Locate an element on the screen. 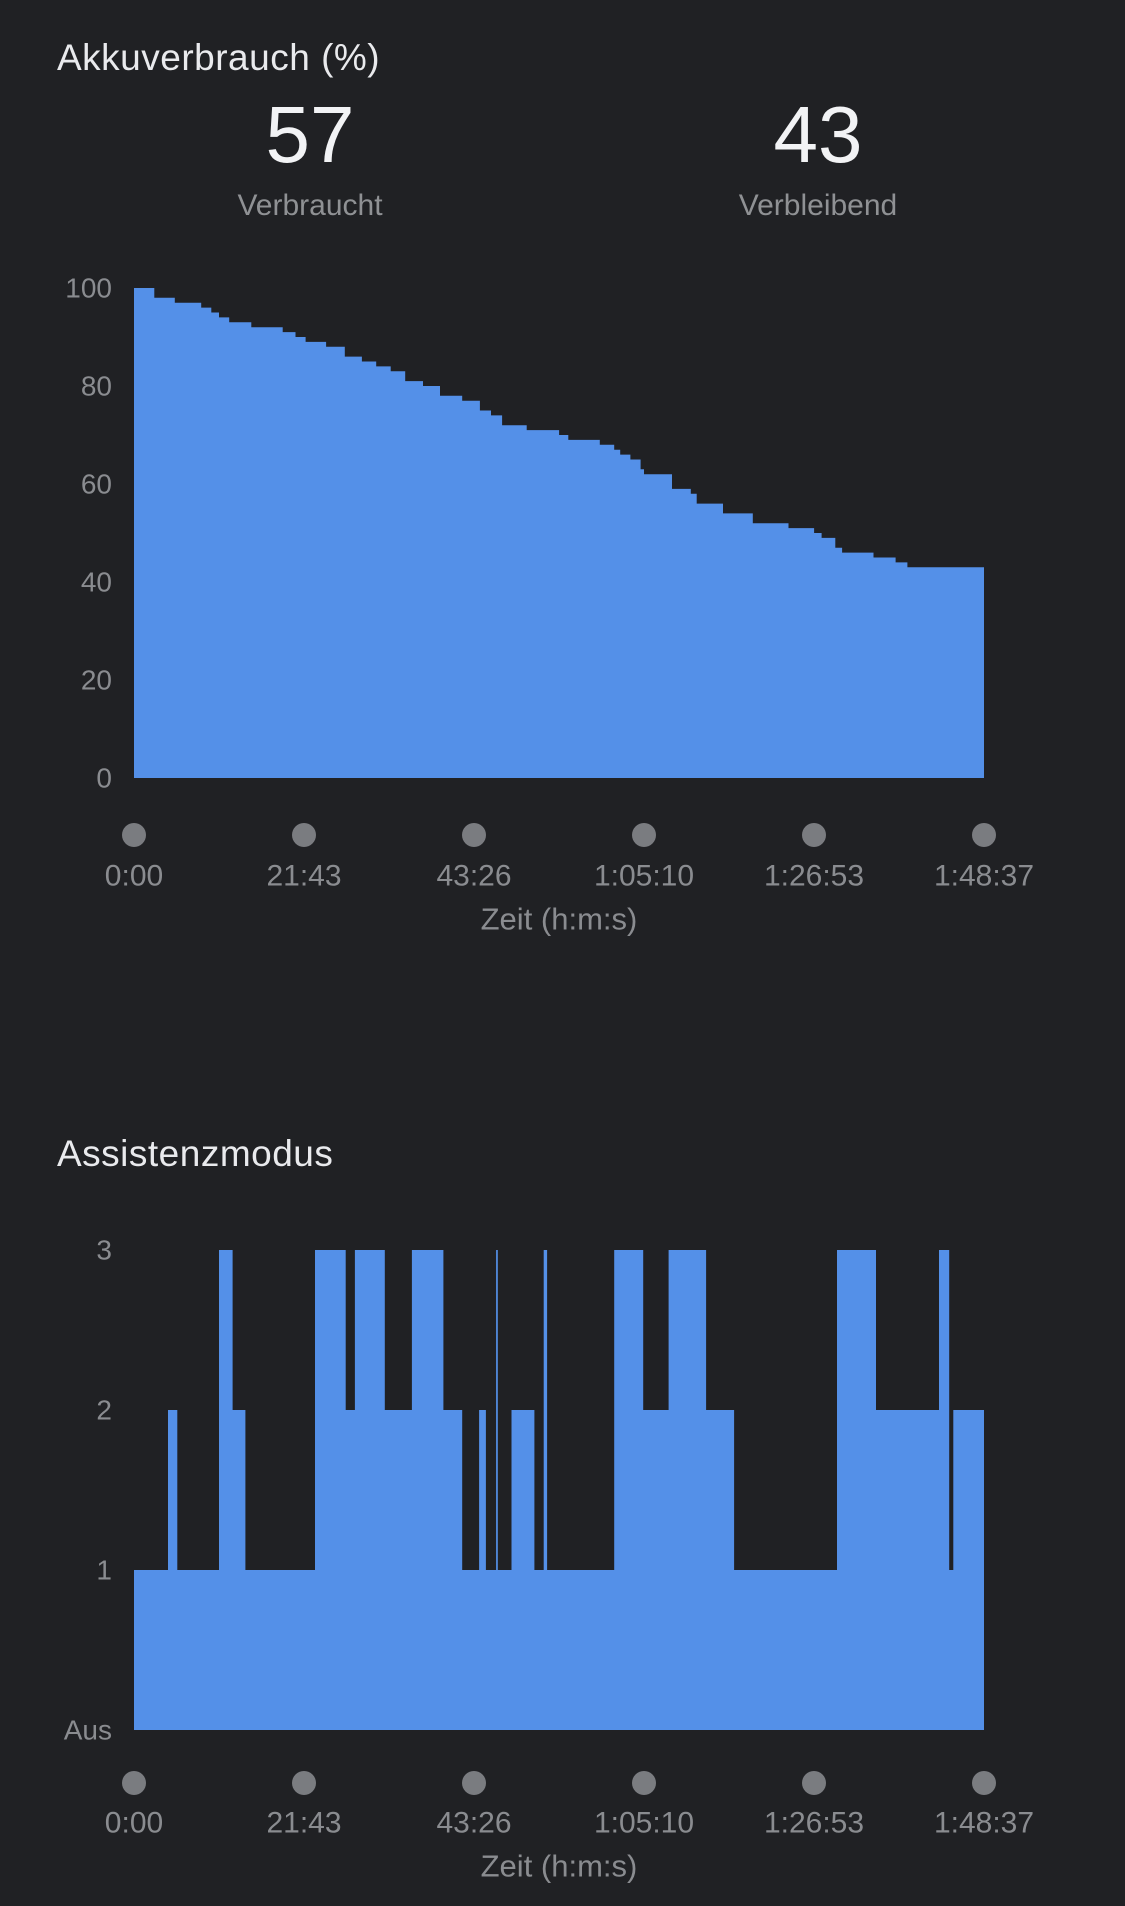  battery-chart-x-tick-label: 1:26:53 is located at coordinates (814, 876).